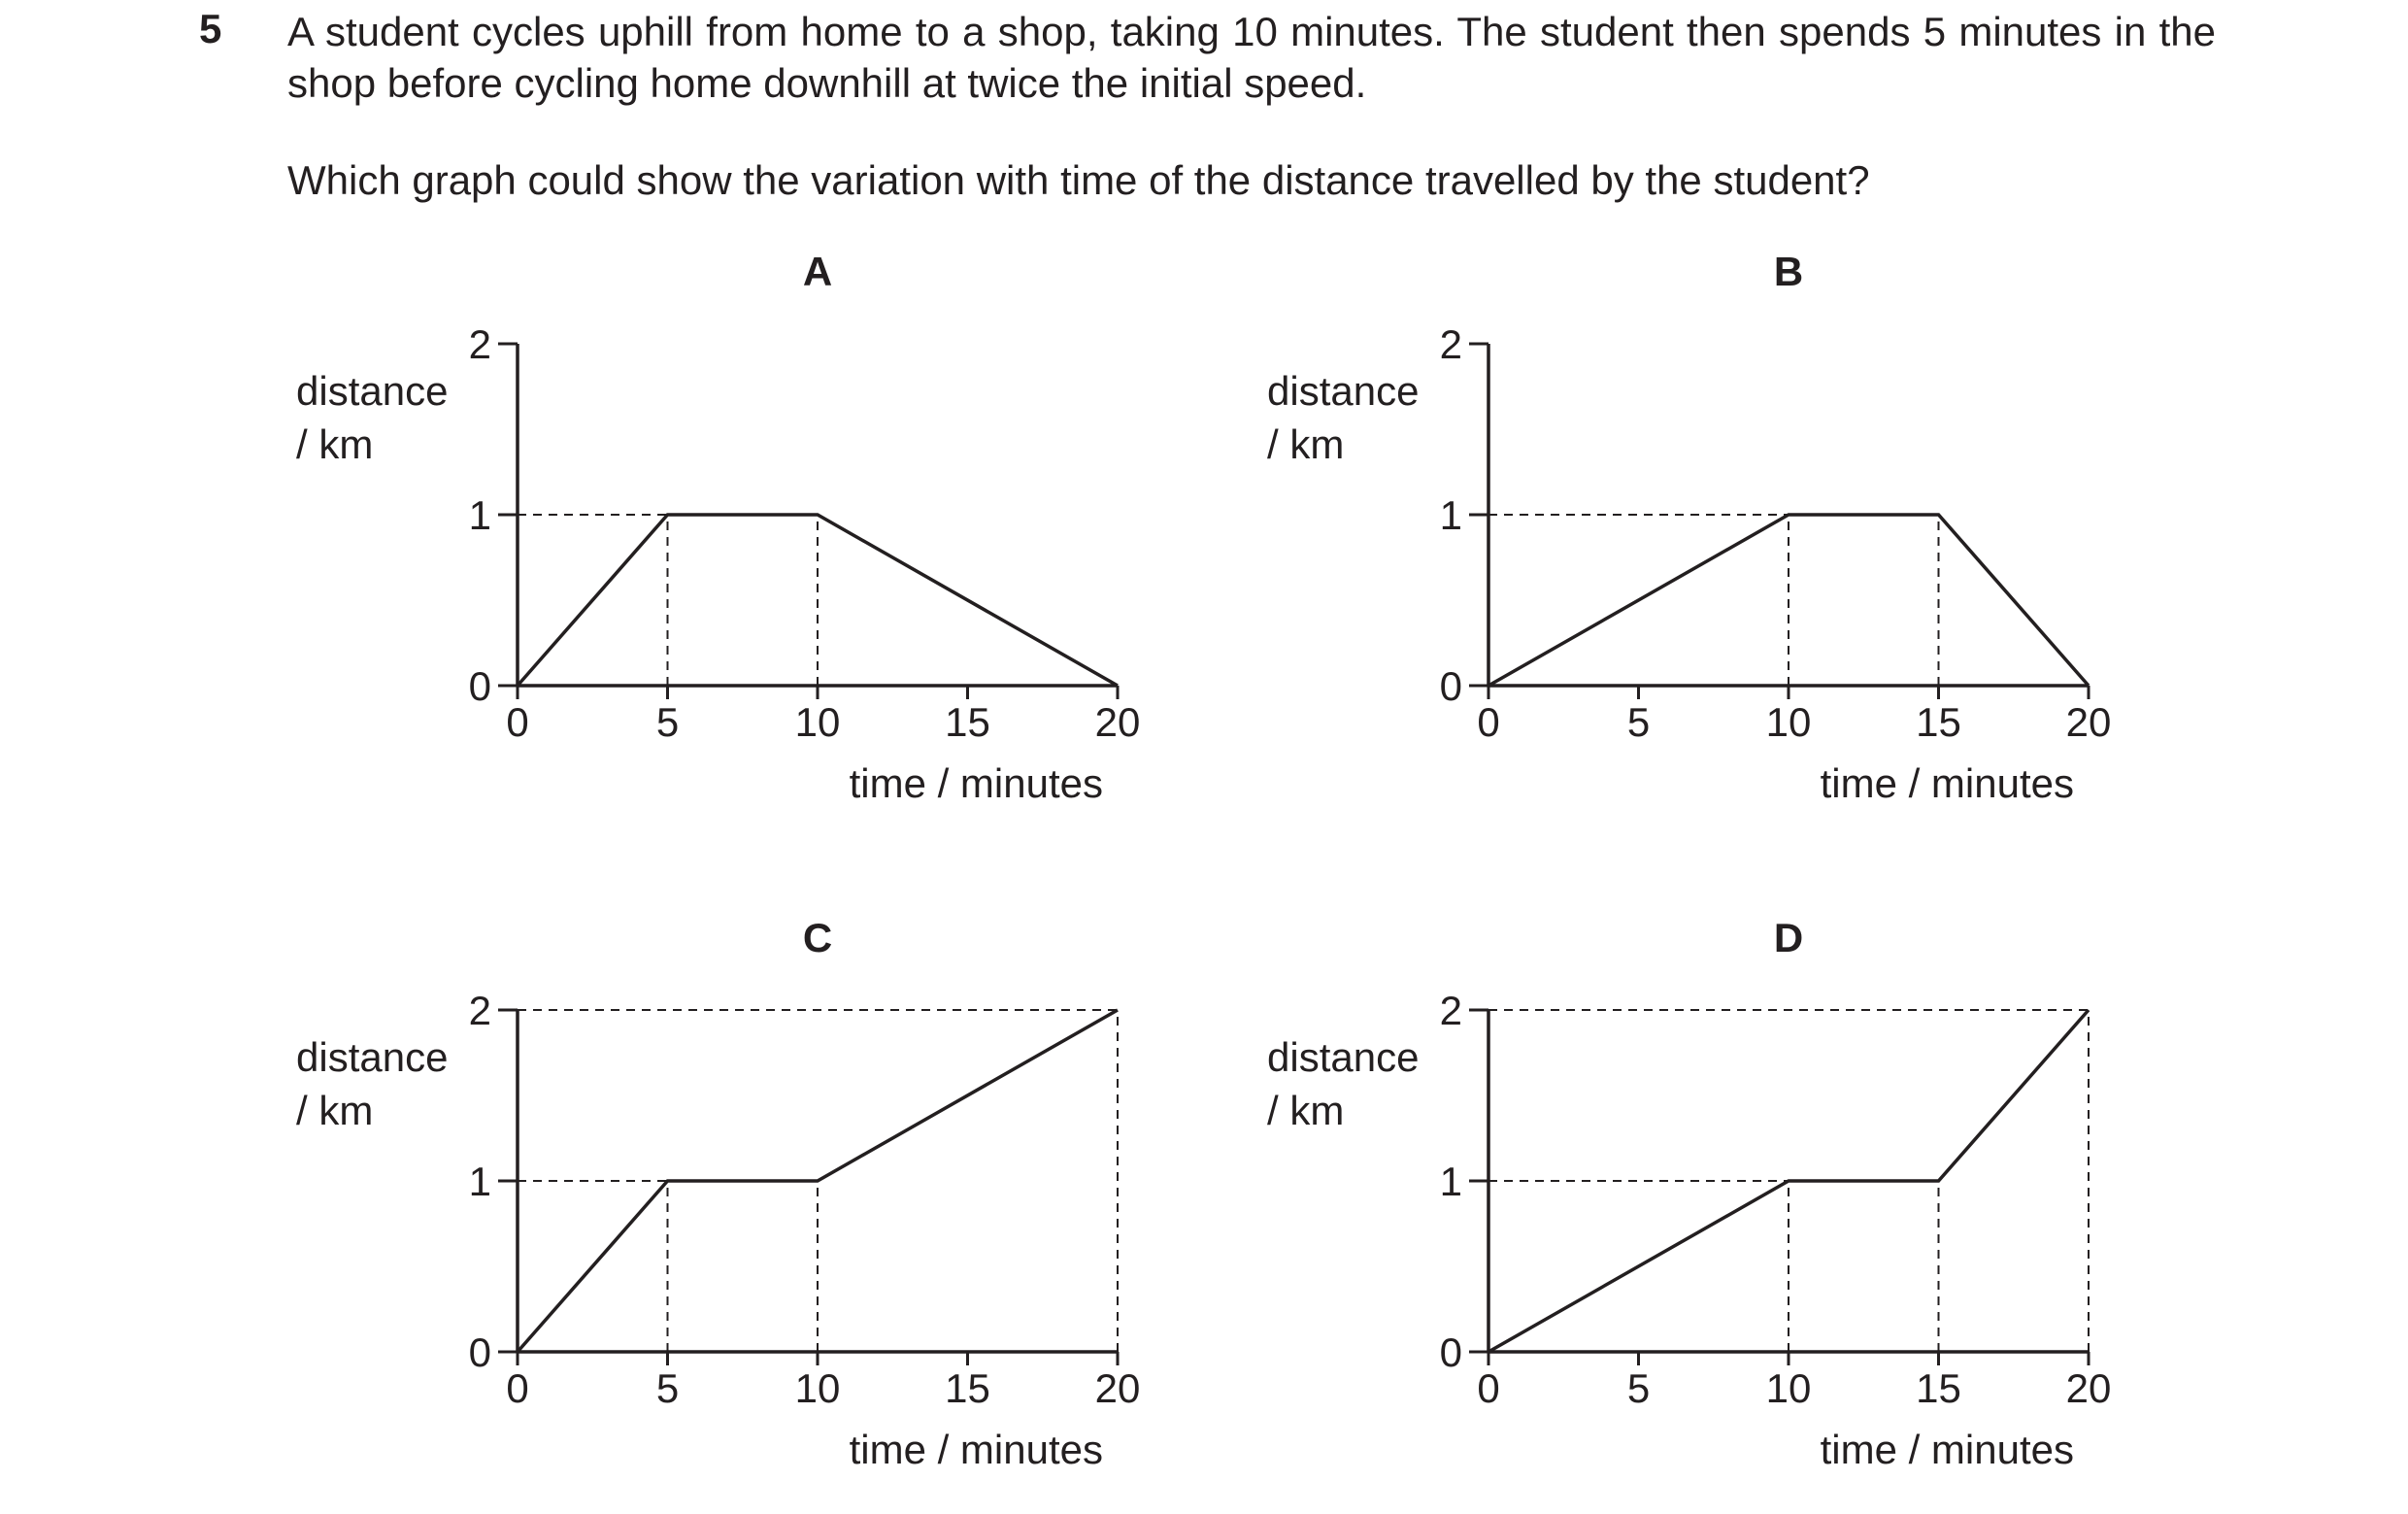  I want to click on question-number: 5, so click(210, 28).